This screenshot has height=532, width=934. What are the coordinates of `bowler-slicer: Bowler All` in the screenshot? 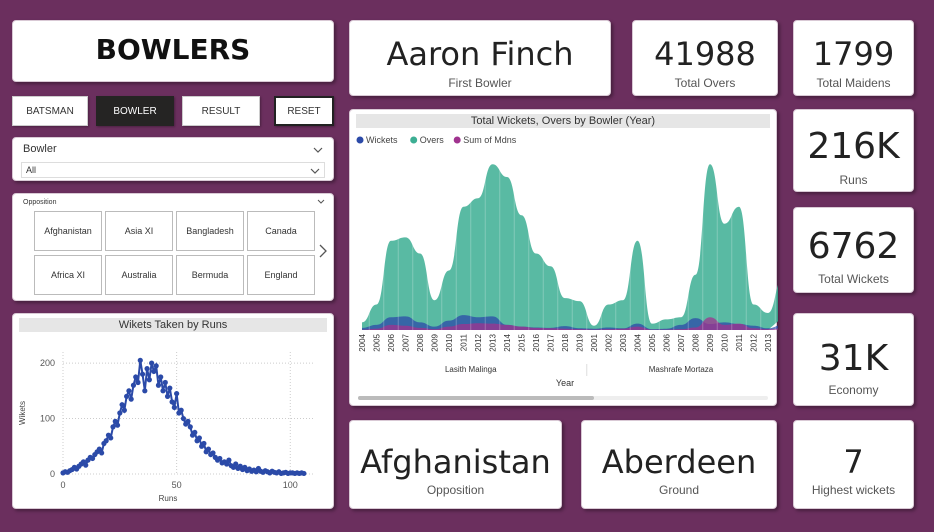 It's located at (173, 159).